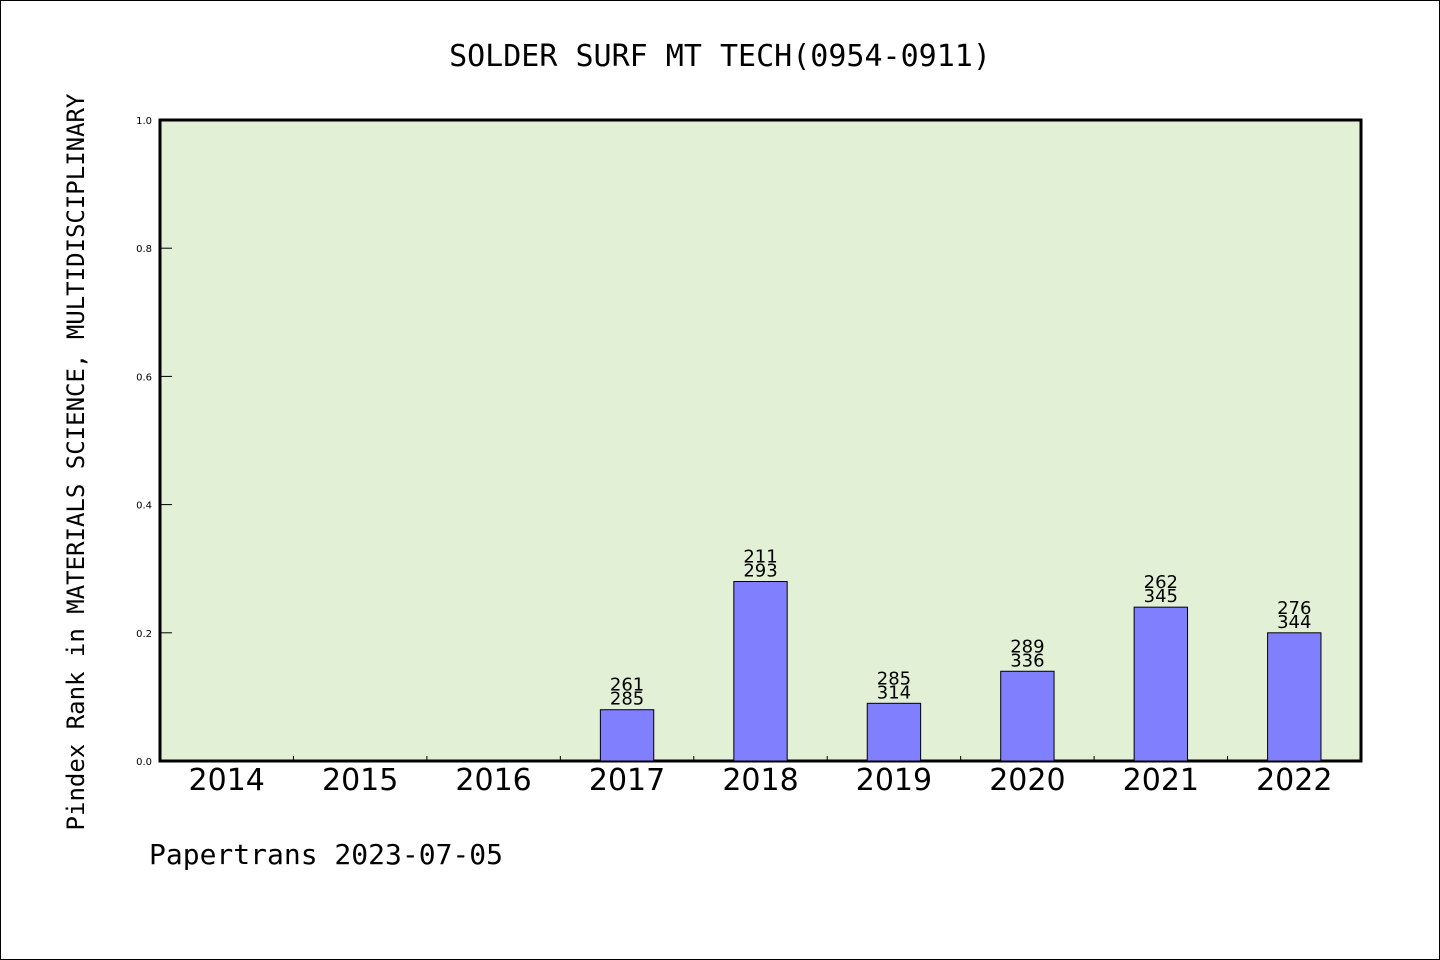 Image resolution: width=1440 pixels, height=960 pixels. I want to click on x-axis-ticks: 2014 2015 2016 2017 2018 2019 2020 2021 2022, so click(760, 777).